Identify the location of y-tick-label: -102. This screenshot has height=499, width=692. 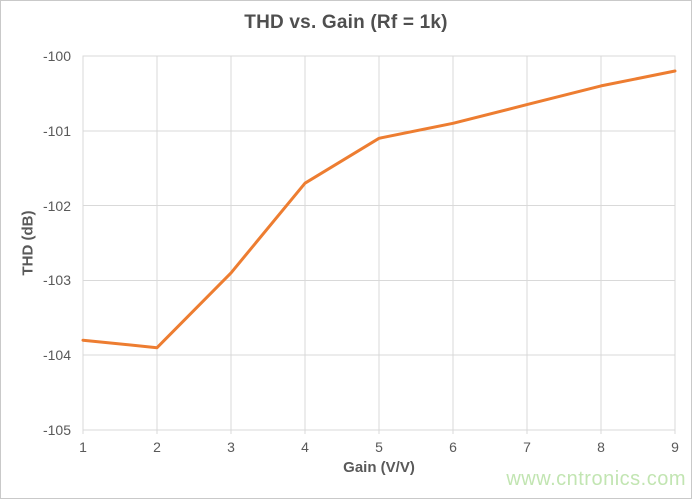
(56, 205).